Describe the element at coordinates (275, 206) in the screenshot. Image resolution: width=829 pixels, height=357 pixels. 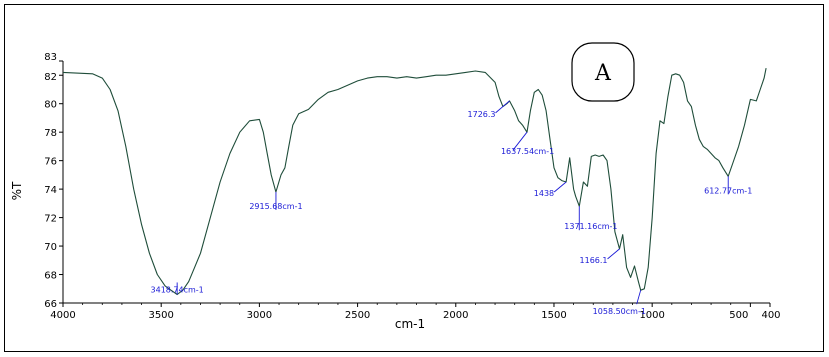
I see `peak-label: 2915.68cm-1` at that location.